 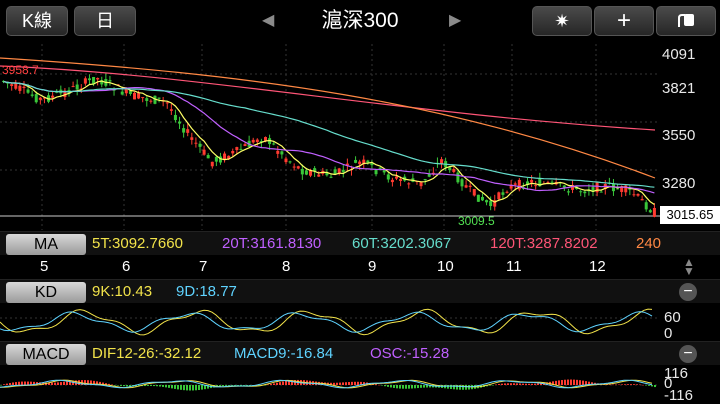 What do you see at coordinates (46, 244) in the screenshot?
I see `ma-button: MA` at bounding box center [46, 244].